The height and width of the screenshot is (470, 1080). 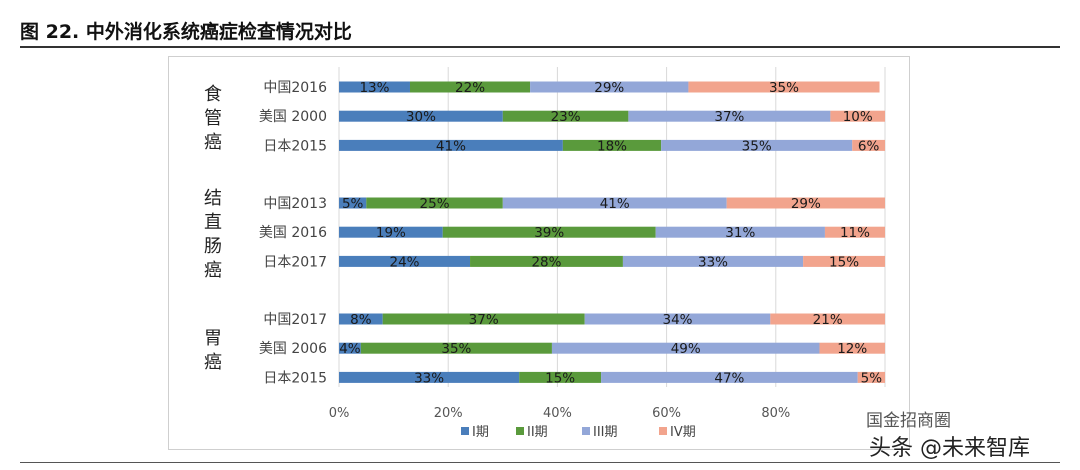 I want to click on category-label: 中国2017, so click(x=295, y=320).